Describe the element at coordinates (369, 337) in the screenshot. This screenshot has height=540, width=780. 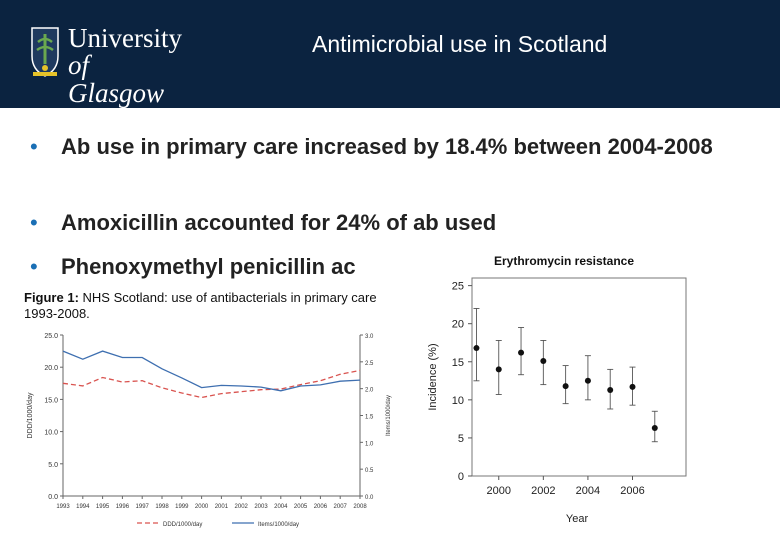
I see `y2-tick-label: 3.0` at that location.